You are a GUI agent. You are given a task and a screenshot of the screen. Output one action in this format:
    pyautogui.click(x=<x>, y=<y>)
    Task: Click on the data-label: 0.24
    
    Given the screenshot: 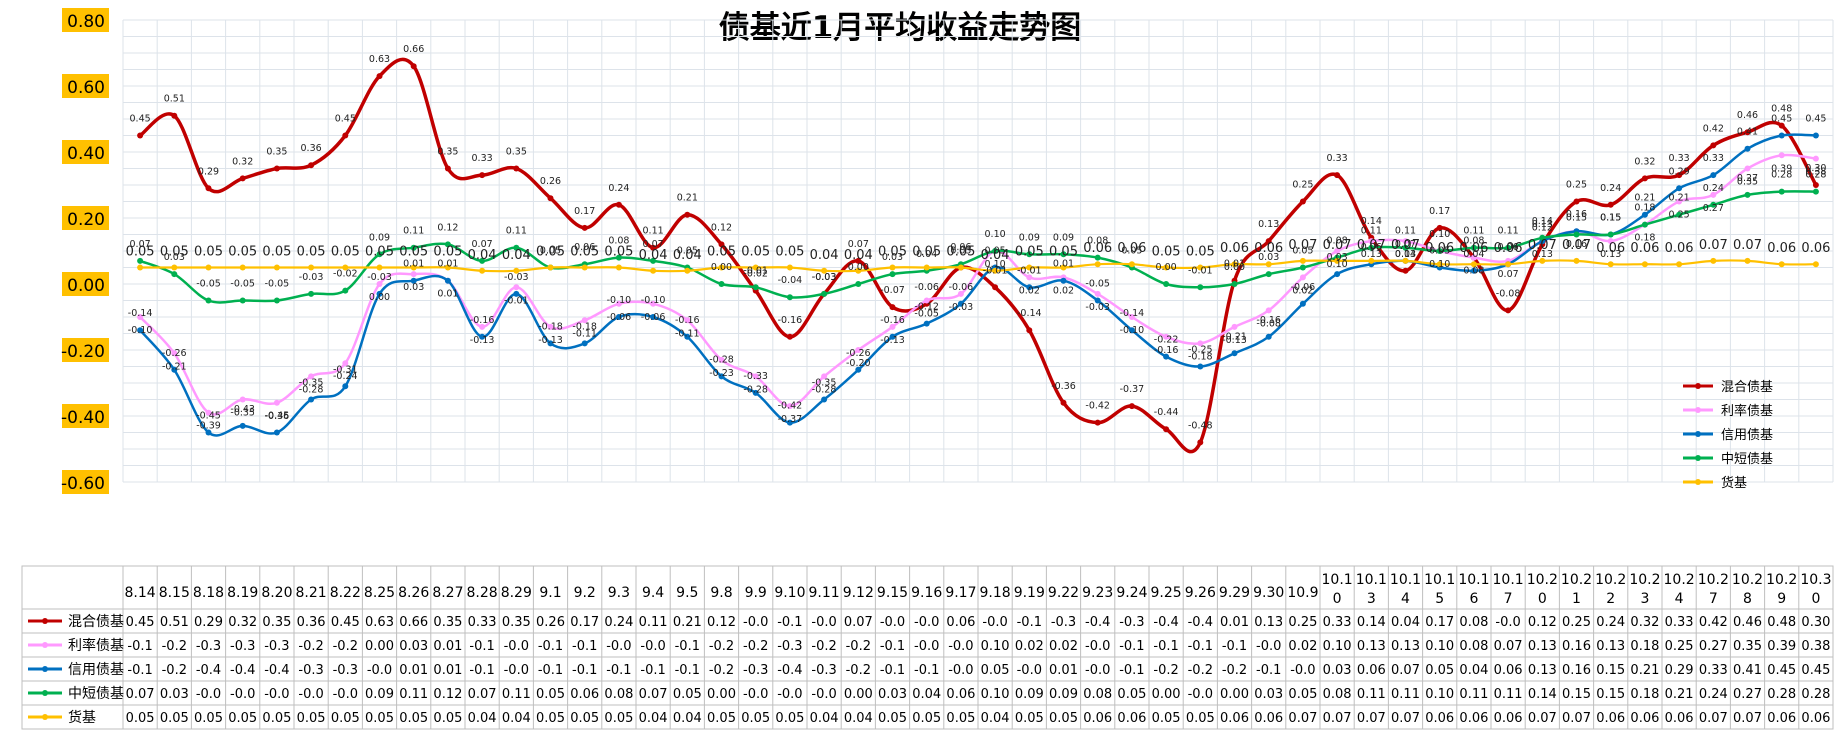 What is the action you would take?
    pyautogui.click(x=618, y=188)
    